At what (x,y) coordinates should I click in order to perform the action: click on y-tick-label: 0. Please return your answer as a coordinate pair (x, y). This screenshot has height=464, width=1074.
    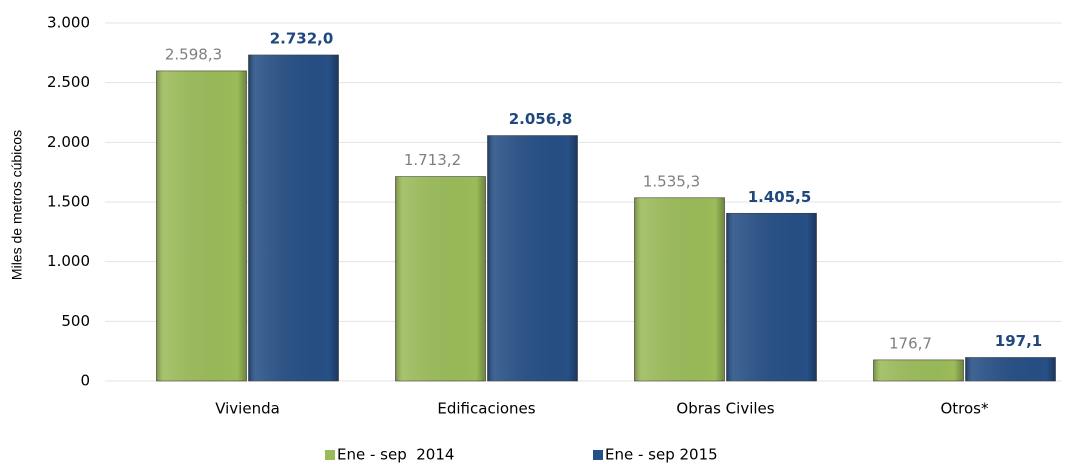
    Looking at the image, I should click on (85, 381).